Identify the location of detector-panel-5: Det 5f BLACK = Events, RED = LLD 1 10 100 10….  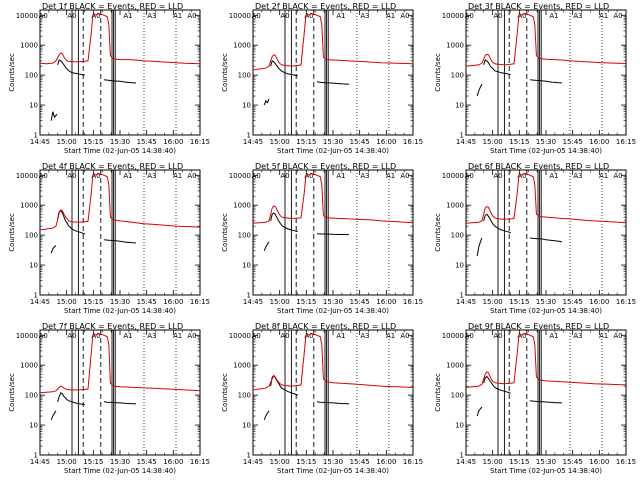
(319, 240).